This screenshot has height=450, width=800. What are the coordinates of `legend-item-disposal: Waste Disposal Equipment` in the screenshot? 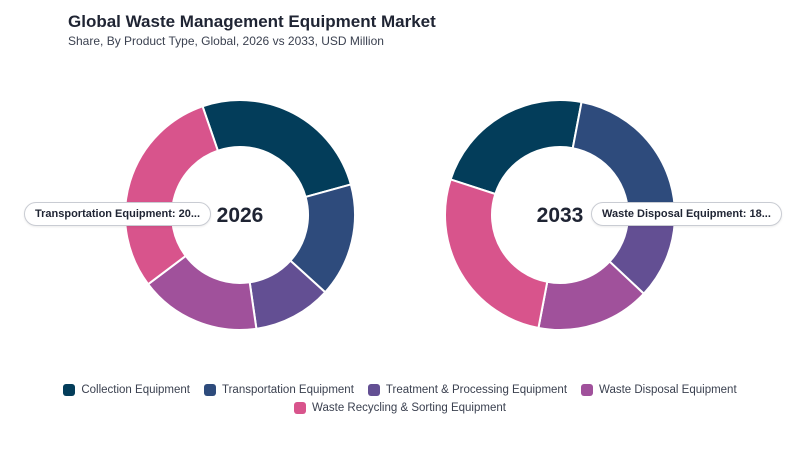 It's located at (659, 390).